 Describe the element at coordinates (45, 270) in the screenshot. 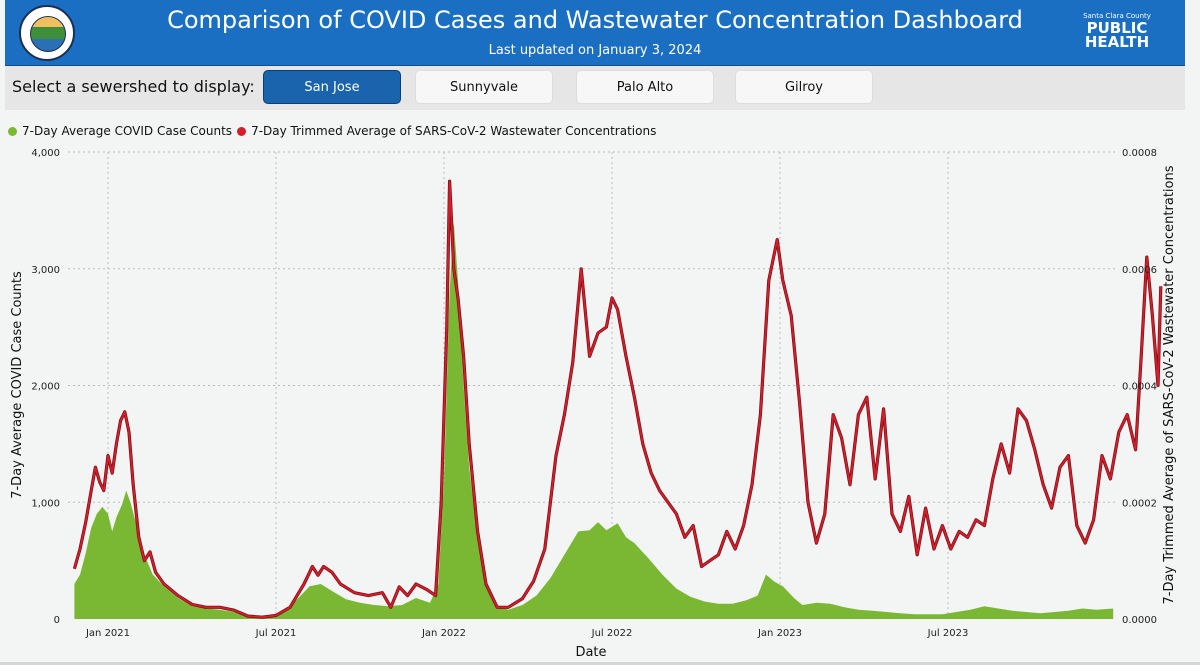

I see `y-tick-label: 3,000` at that location.